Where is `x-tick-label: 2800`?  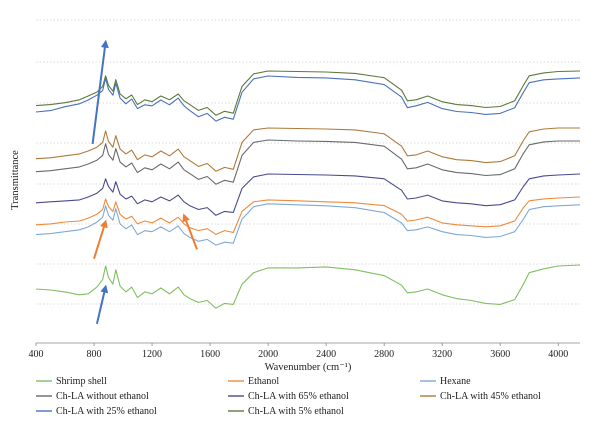
x-tick-label: 2800 is located at coordinates (384, 354).